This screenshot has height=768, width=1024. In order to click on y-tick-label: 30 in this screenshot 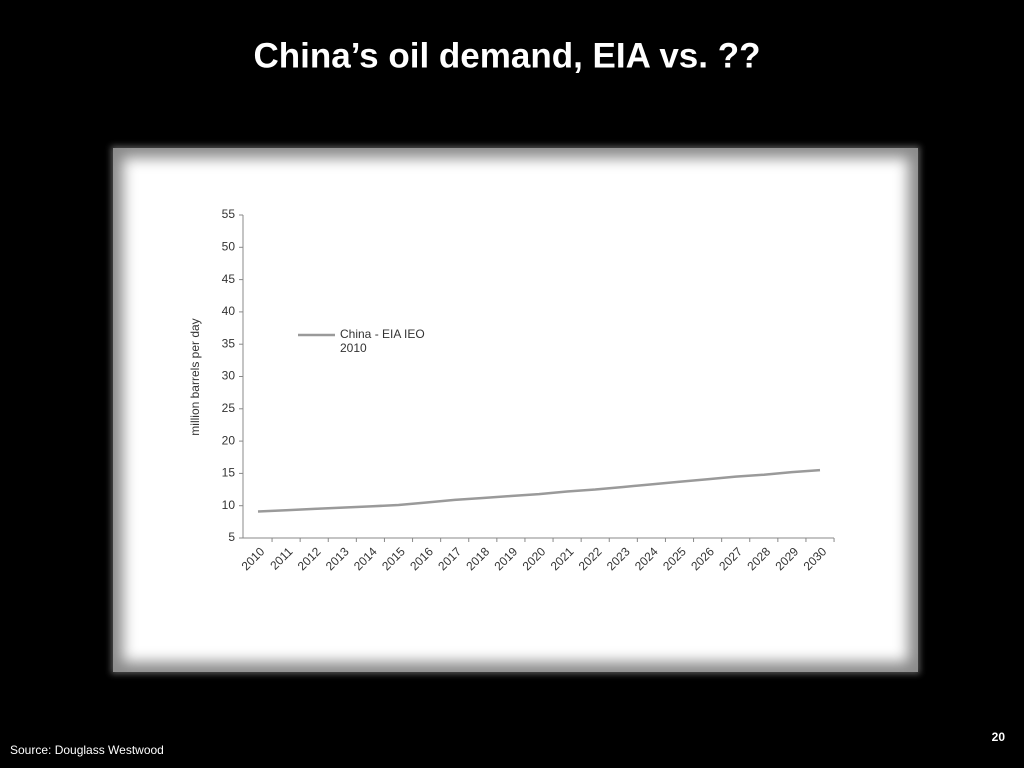, I will do `click(229, 376)`.